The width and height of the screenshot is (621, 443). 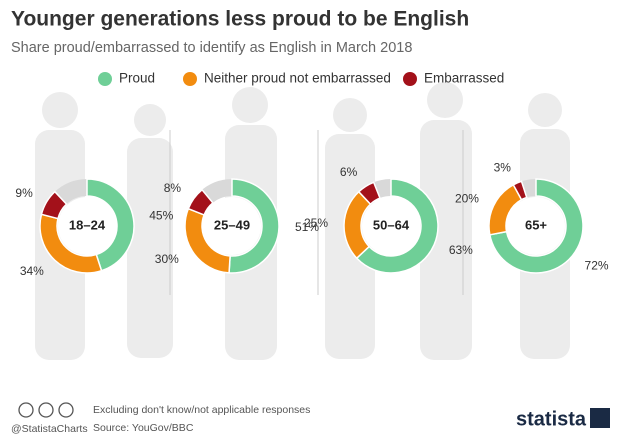 I want to click on value-label: 20%, so click(x=467, y=198).